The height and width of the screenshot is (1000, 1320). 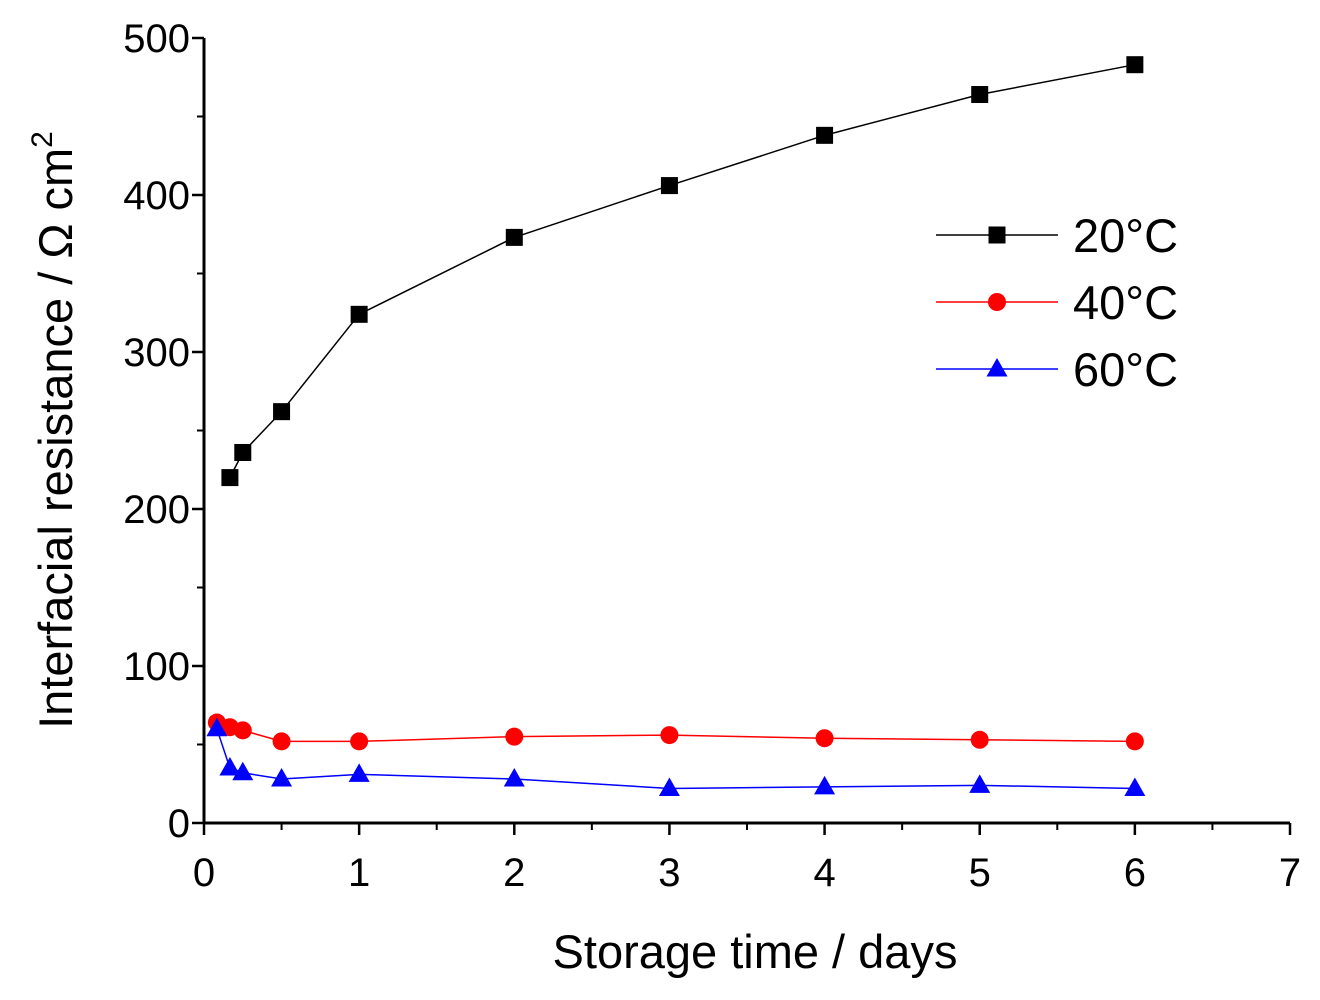 I want to click on legend-item: 40°C, so click(x=1057, y=302).